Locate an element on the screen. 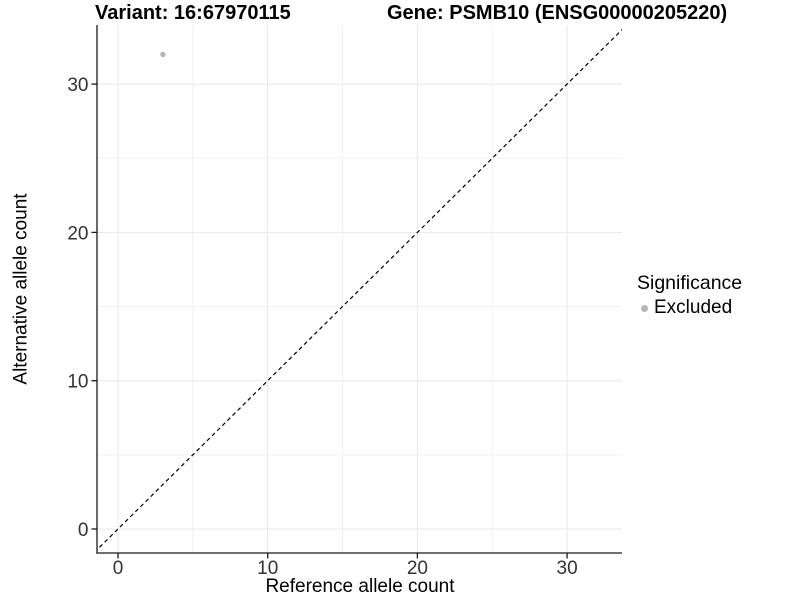 Image resolution: width=800 pixels, height=600 pixels. x-axis-title: Reference allele count is located at coordinates (360, 586).